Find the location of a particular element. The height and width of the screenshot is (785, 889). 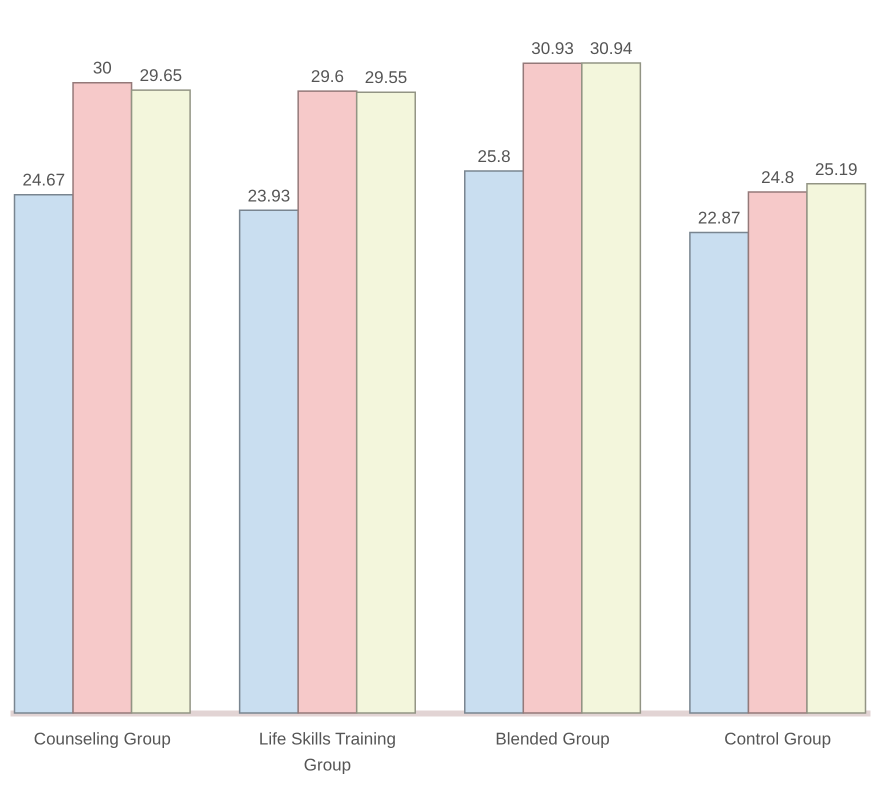

data-label: 24.8 is located at coordinates (777, 177).